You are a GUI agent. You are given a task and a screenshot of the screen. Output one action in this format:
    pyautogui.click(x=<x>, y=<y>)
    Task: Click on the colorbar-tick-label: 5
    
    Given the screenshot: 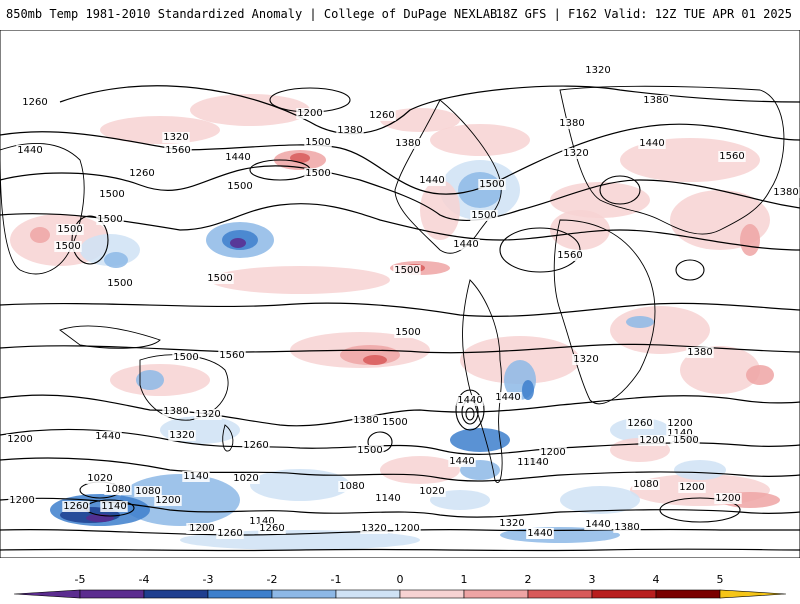 What is the action you would take?
    pyautogui.click(x=720, y=579)
    